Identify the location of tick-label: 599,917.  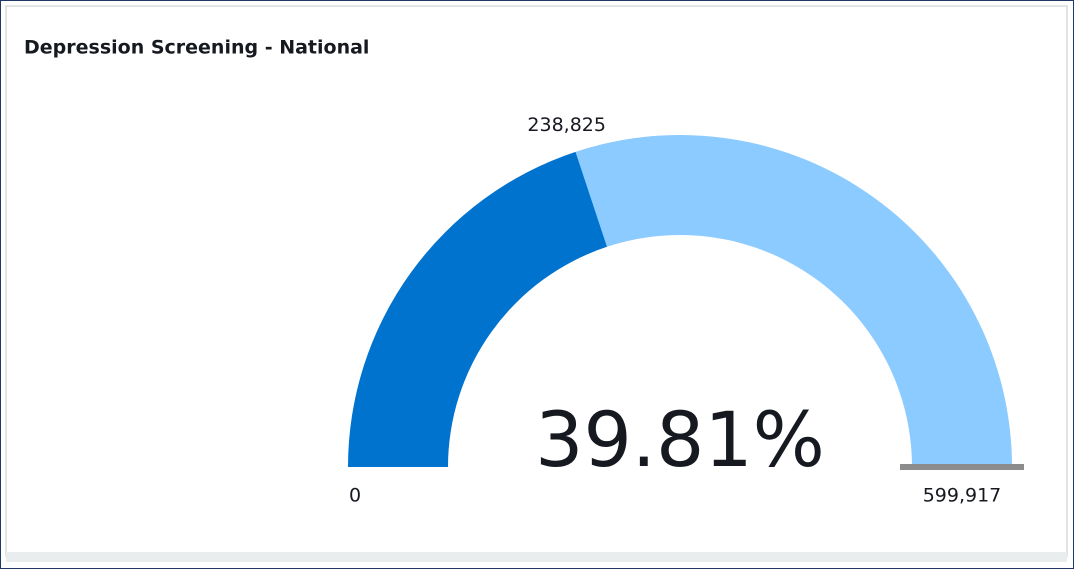
(962, 496).